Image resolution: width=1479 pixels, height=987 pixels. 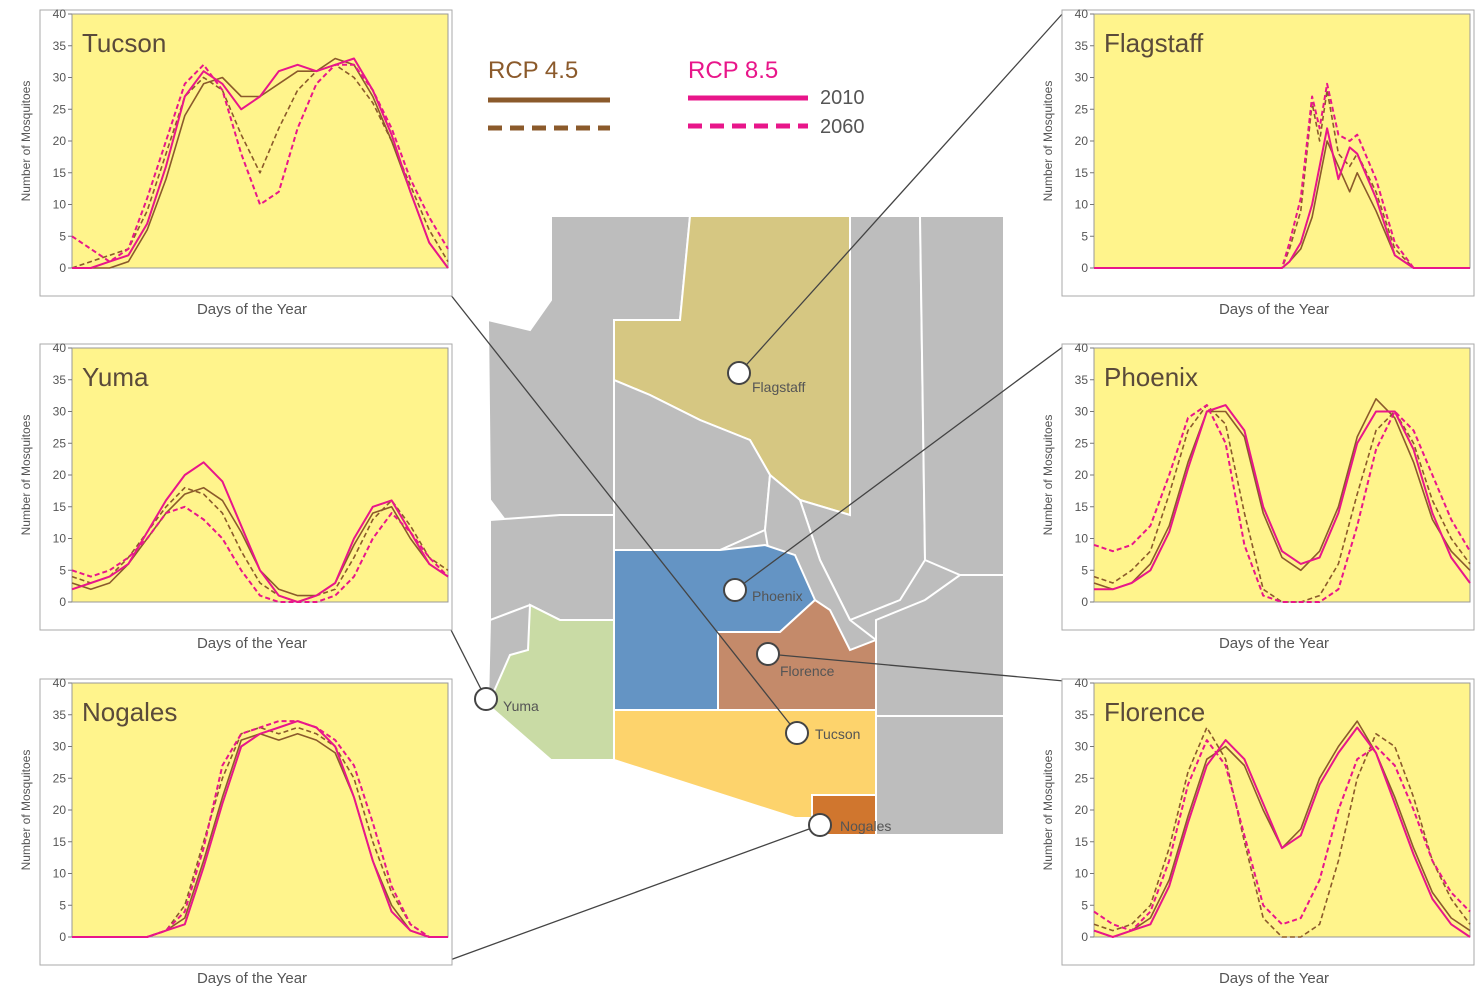 What do you see at coordinates (1151, 377) in the screenshot?
I see `chart-title: Phoenix` at bounding box center [1151, 377].